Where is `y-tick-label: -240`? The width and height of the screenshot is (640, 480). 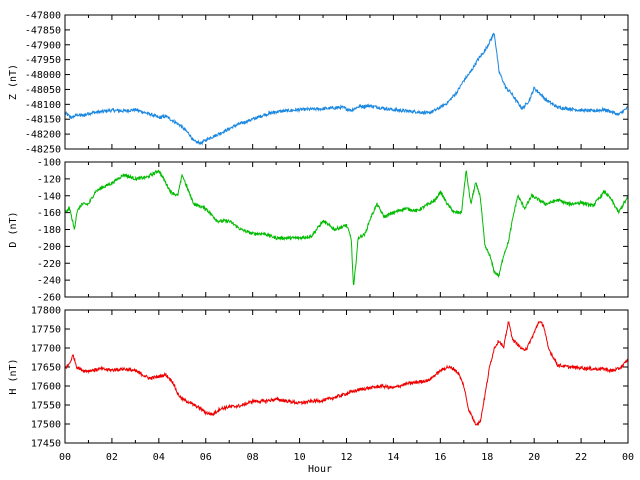
y-tick-label: -240 is located at coordinates (49, 281).